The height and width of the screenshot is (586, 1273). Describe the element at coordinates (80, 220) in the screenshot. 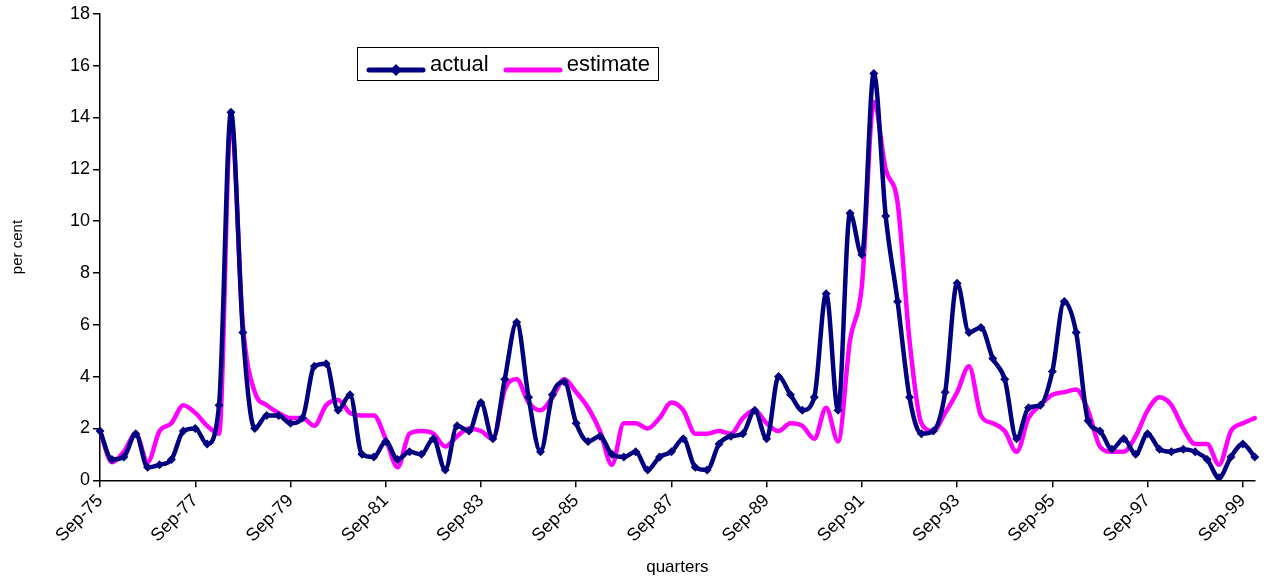

I see `y-tick-label: 10` at that location.